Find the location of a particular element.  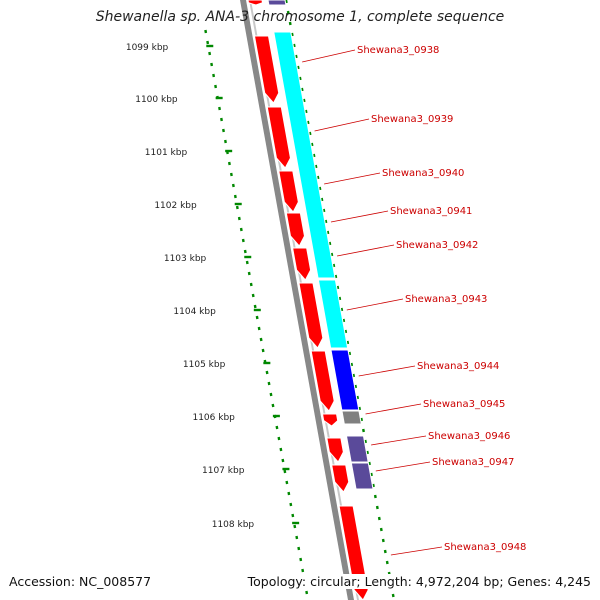

gene-label: Shewana3_0942 is located at coordinates (437, 245).